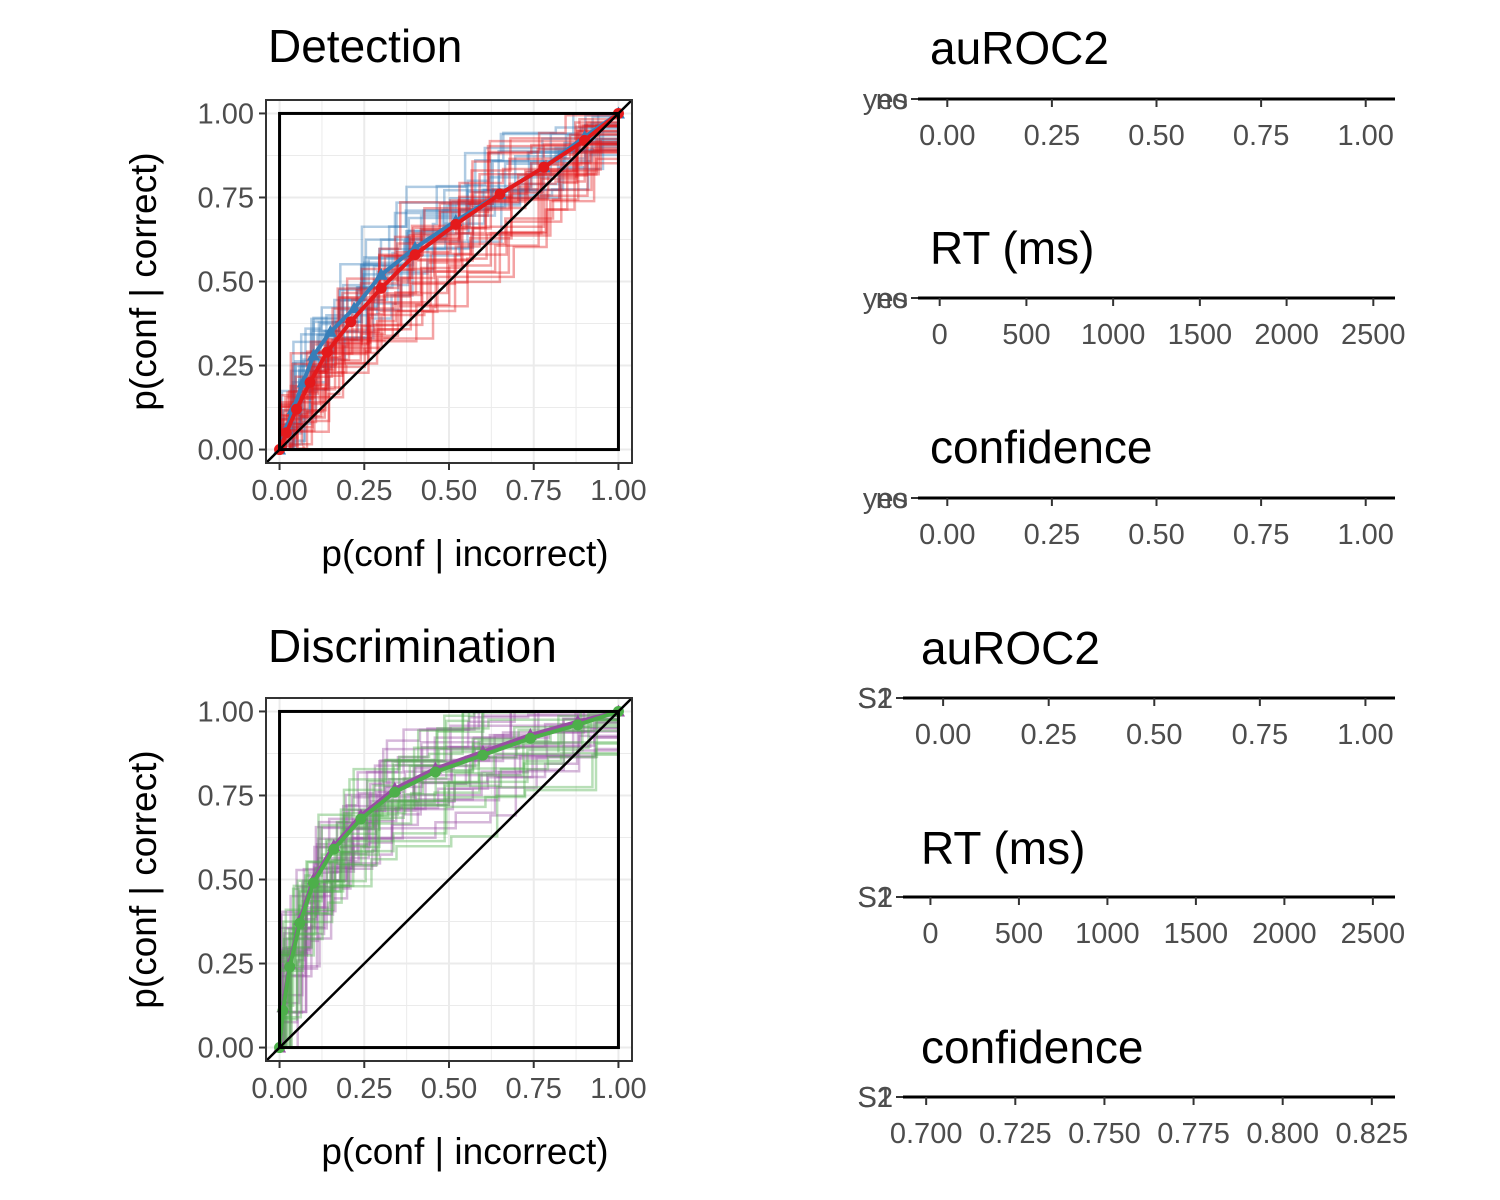 This screenshot has width=1500, height=1200. Describe the element at coordinates (1019, 934) in the screenshot. I see `x-tick-label: 500` at that location.